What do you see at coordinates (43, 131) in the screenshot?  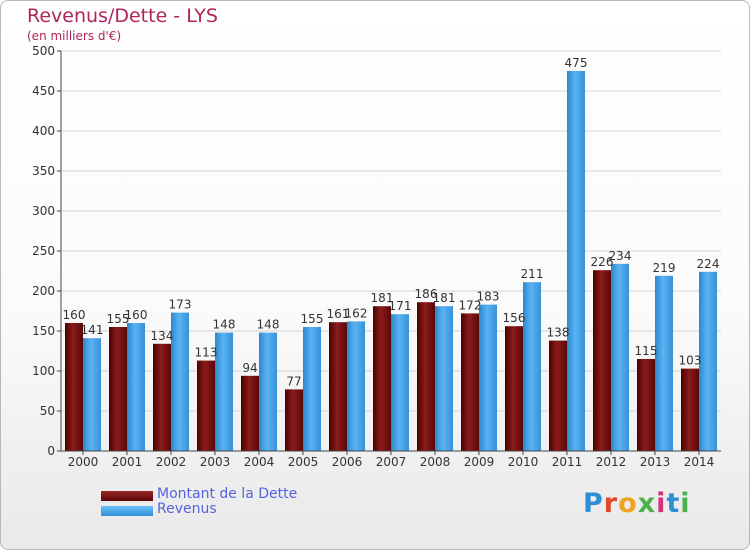 I see `y-tick-label-400: 400` at bounding box center [43, 131].